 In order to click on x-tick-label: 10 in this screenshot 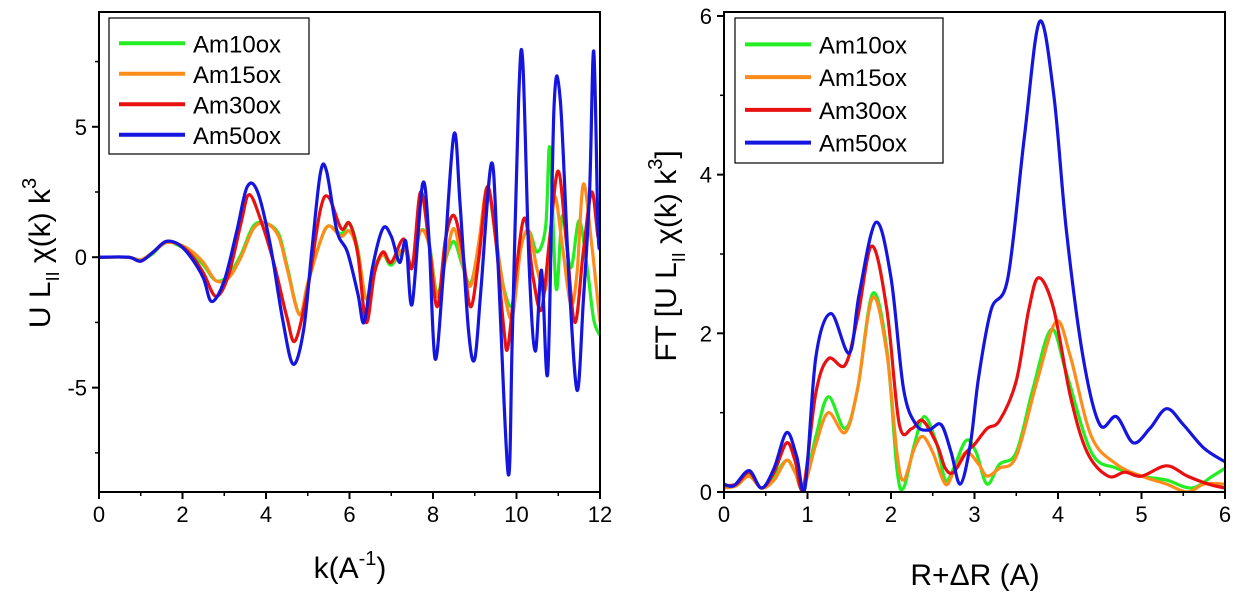, I will do `click(516, 514)`.